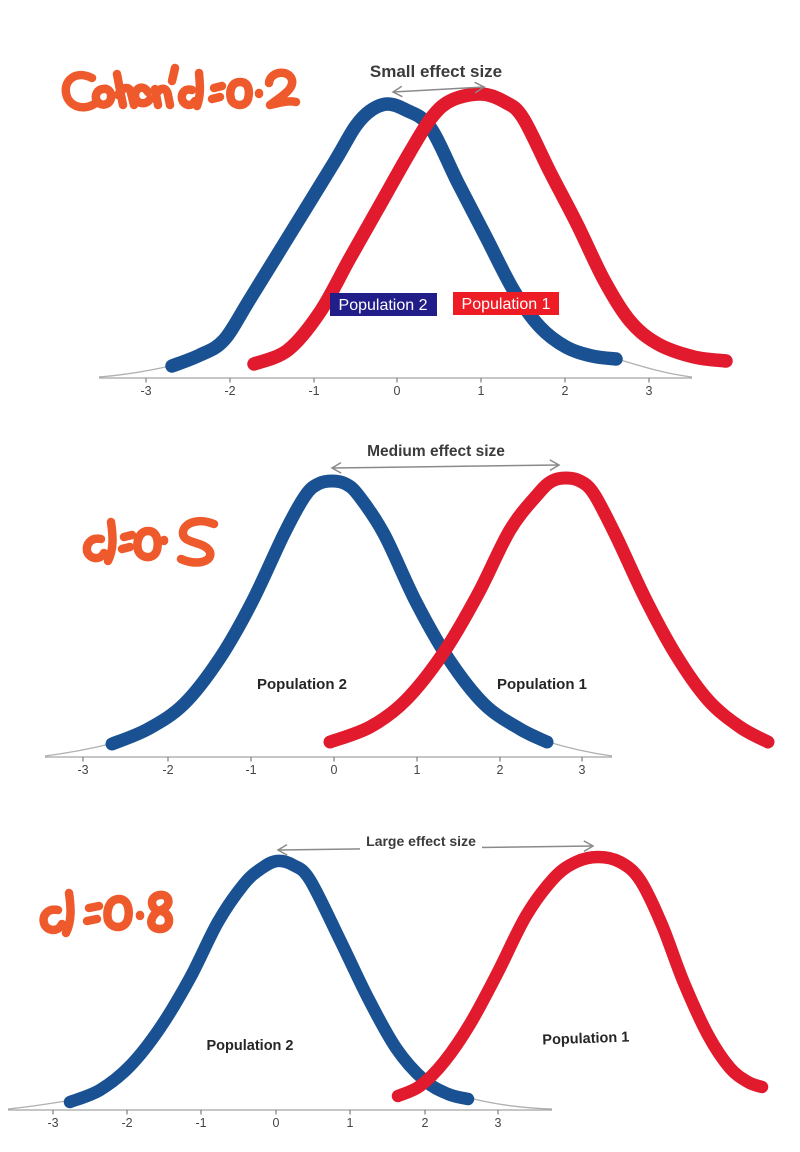 This screenshot has height=1152, width=800. What do you see at coordinates (436, 451) in the screenshot?
I see `svg-text: Medium effect size` at bounding box center [436, 451].